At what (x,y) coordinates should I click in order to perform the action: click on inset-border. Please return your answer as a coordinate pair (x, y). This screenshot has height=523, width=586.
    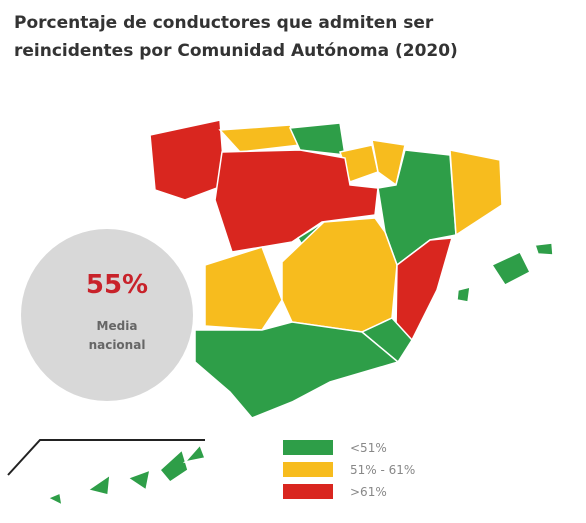
    Looking at the image, I should click on (106, 457).